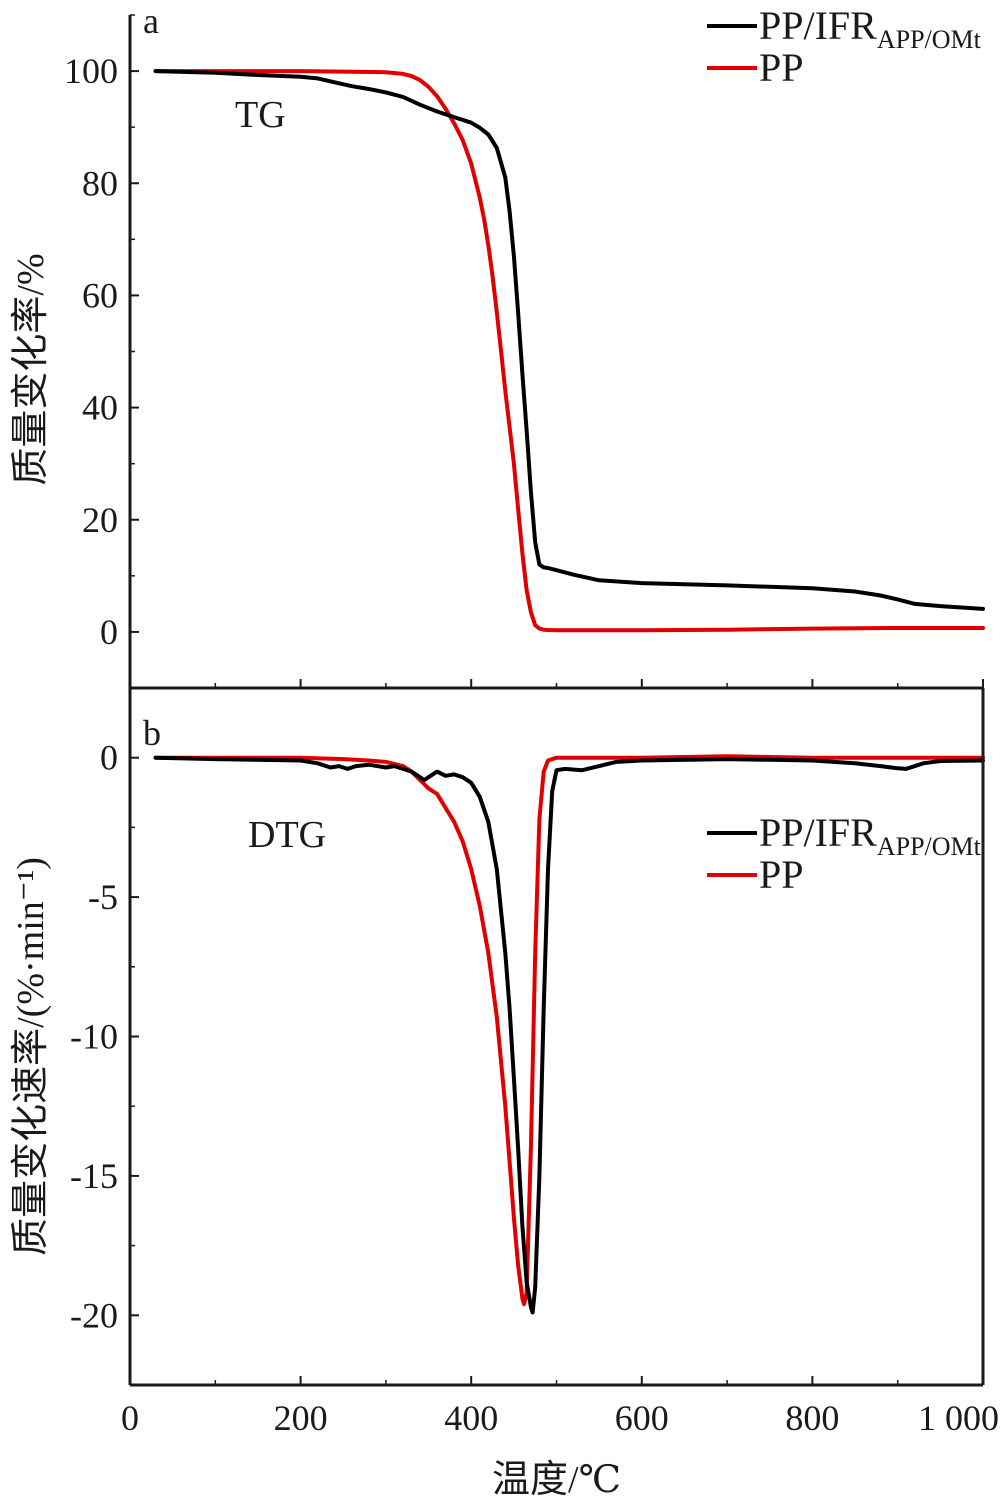  Describe the element at coordinates (94, 1037) in the screenshot. I see `y-tick-label: -10` at that location.